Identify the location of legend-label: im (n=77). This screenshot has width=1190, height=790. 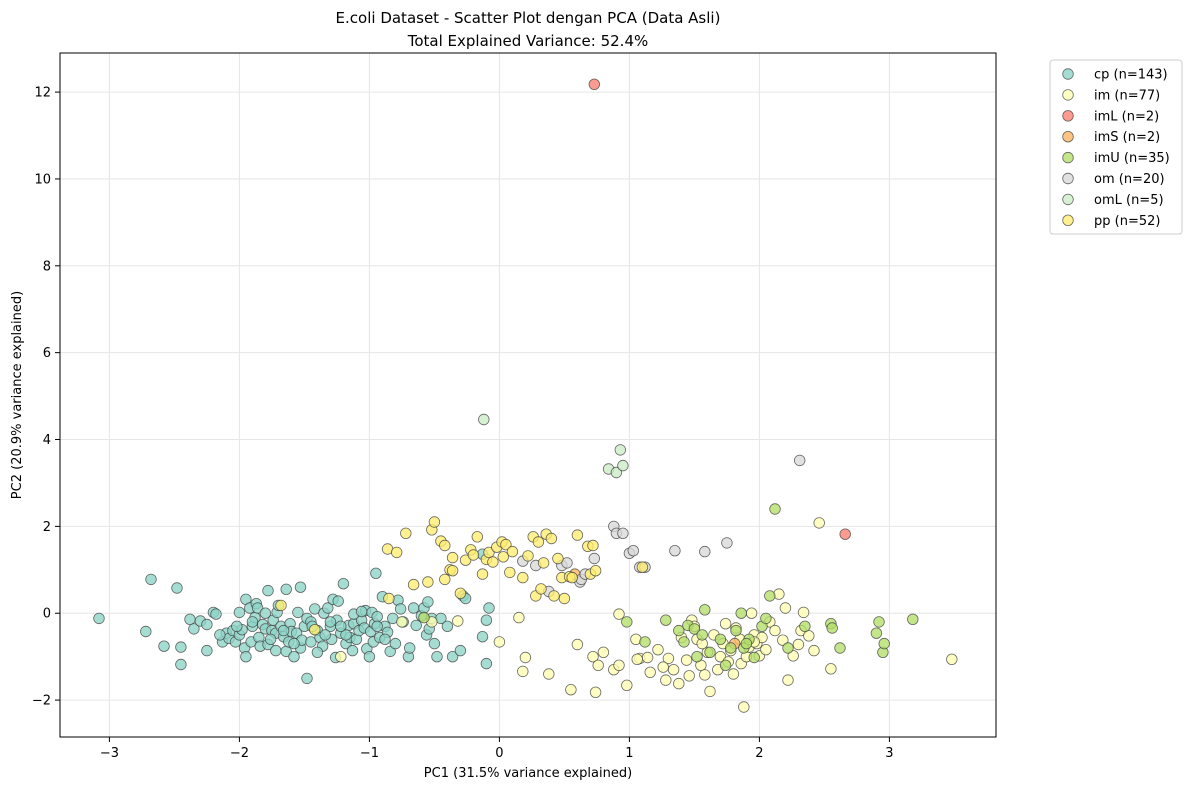
(1127, 95).